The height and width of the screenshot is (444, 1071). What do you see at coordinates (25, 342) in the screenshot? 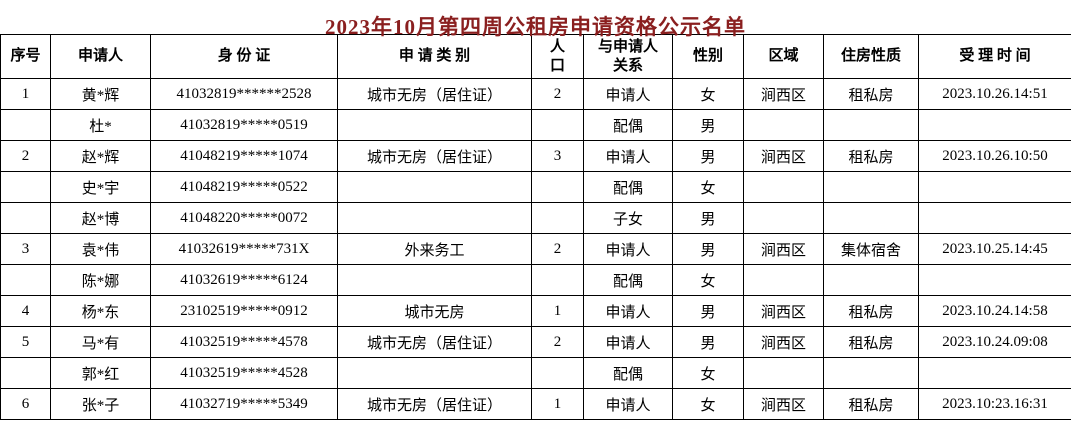
I see `table-cell: 5` at bounding box center [25, 342].